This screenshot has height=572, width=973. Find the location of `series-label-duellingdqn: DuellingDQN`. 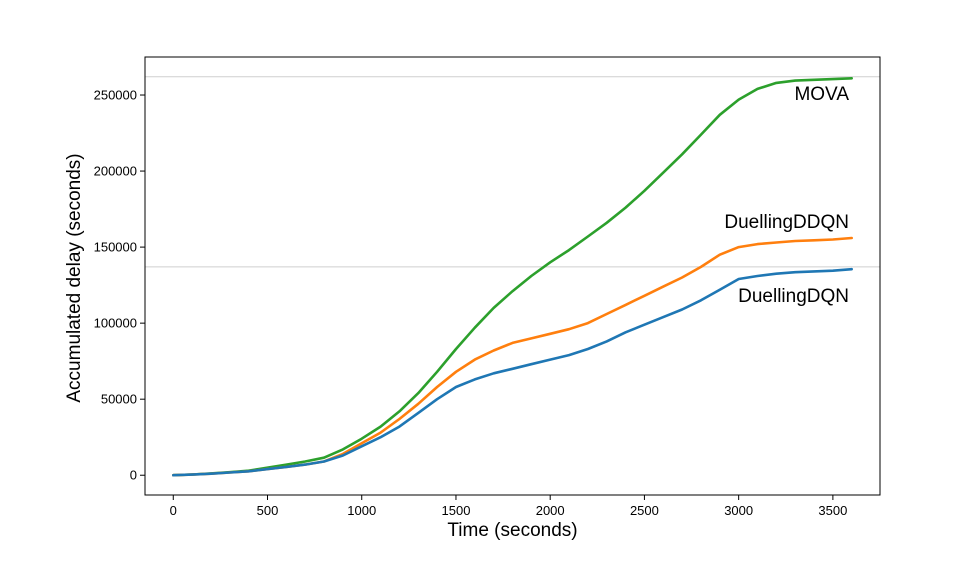

series-label-duellingdqn: DuellingDQN is located at coordinates (793, 296).